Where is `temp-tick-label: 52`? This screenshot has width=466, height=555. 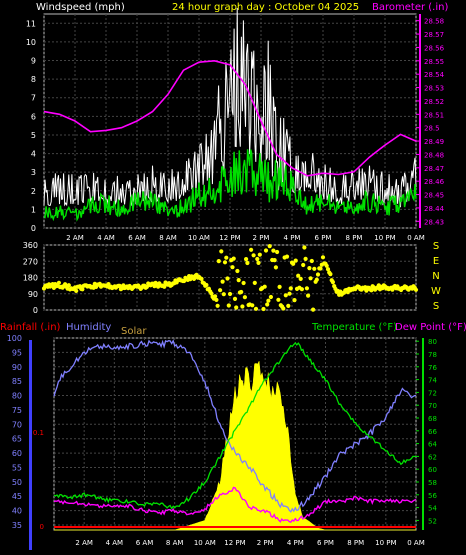 temp-tick-label: 52 is located at coordinates (432, 521).